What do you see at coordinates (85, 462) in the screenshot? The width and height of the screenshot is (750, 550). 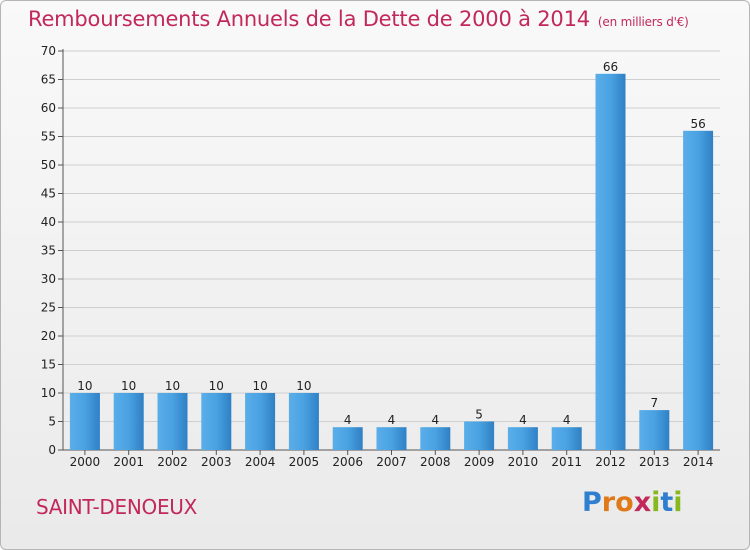 I see `x-tick-label: 2000` at bounding box center [85, 462].